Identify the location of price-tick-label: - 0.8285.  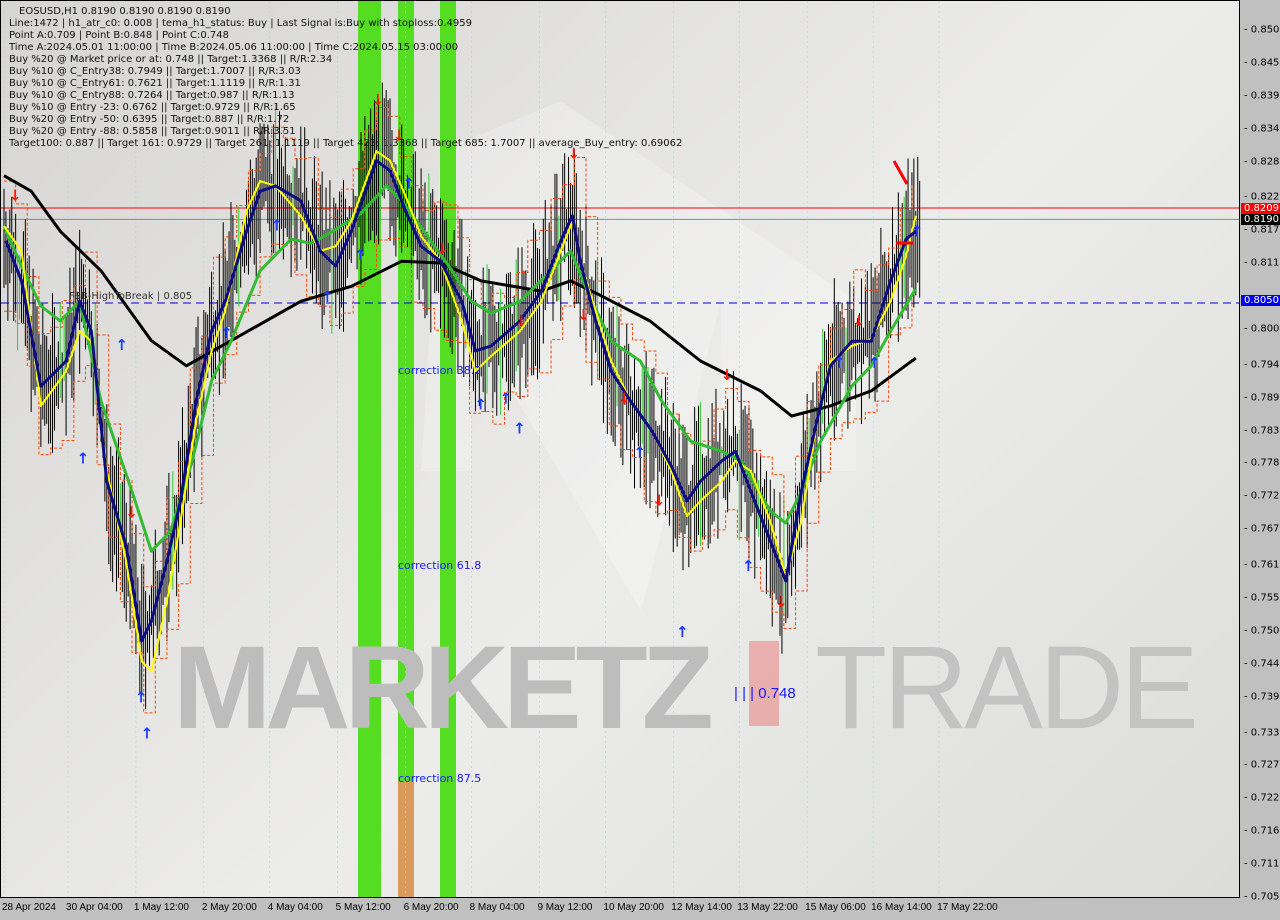
(1262, 162).